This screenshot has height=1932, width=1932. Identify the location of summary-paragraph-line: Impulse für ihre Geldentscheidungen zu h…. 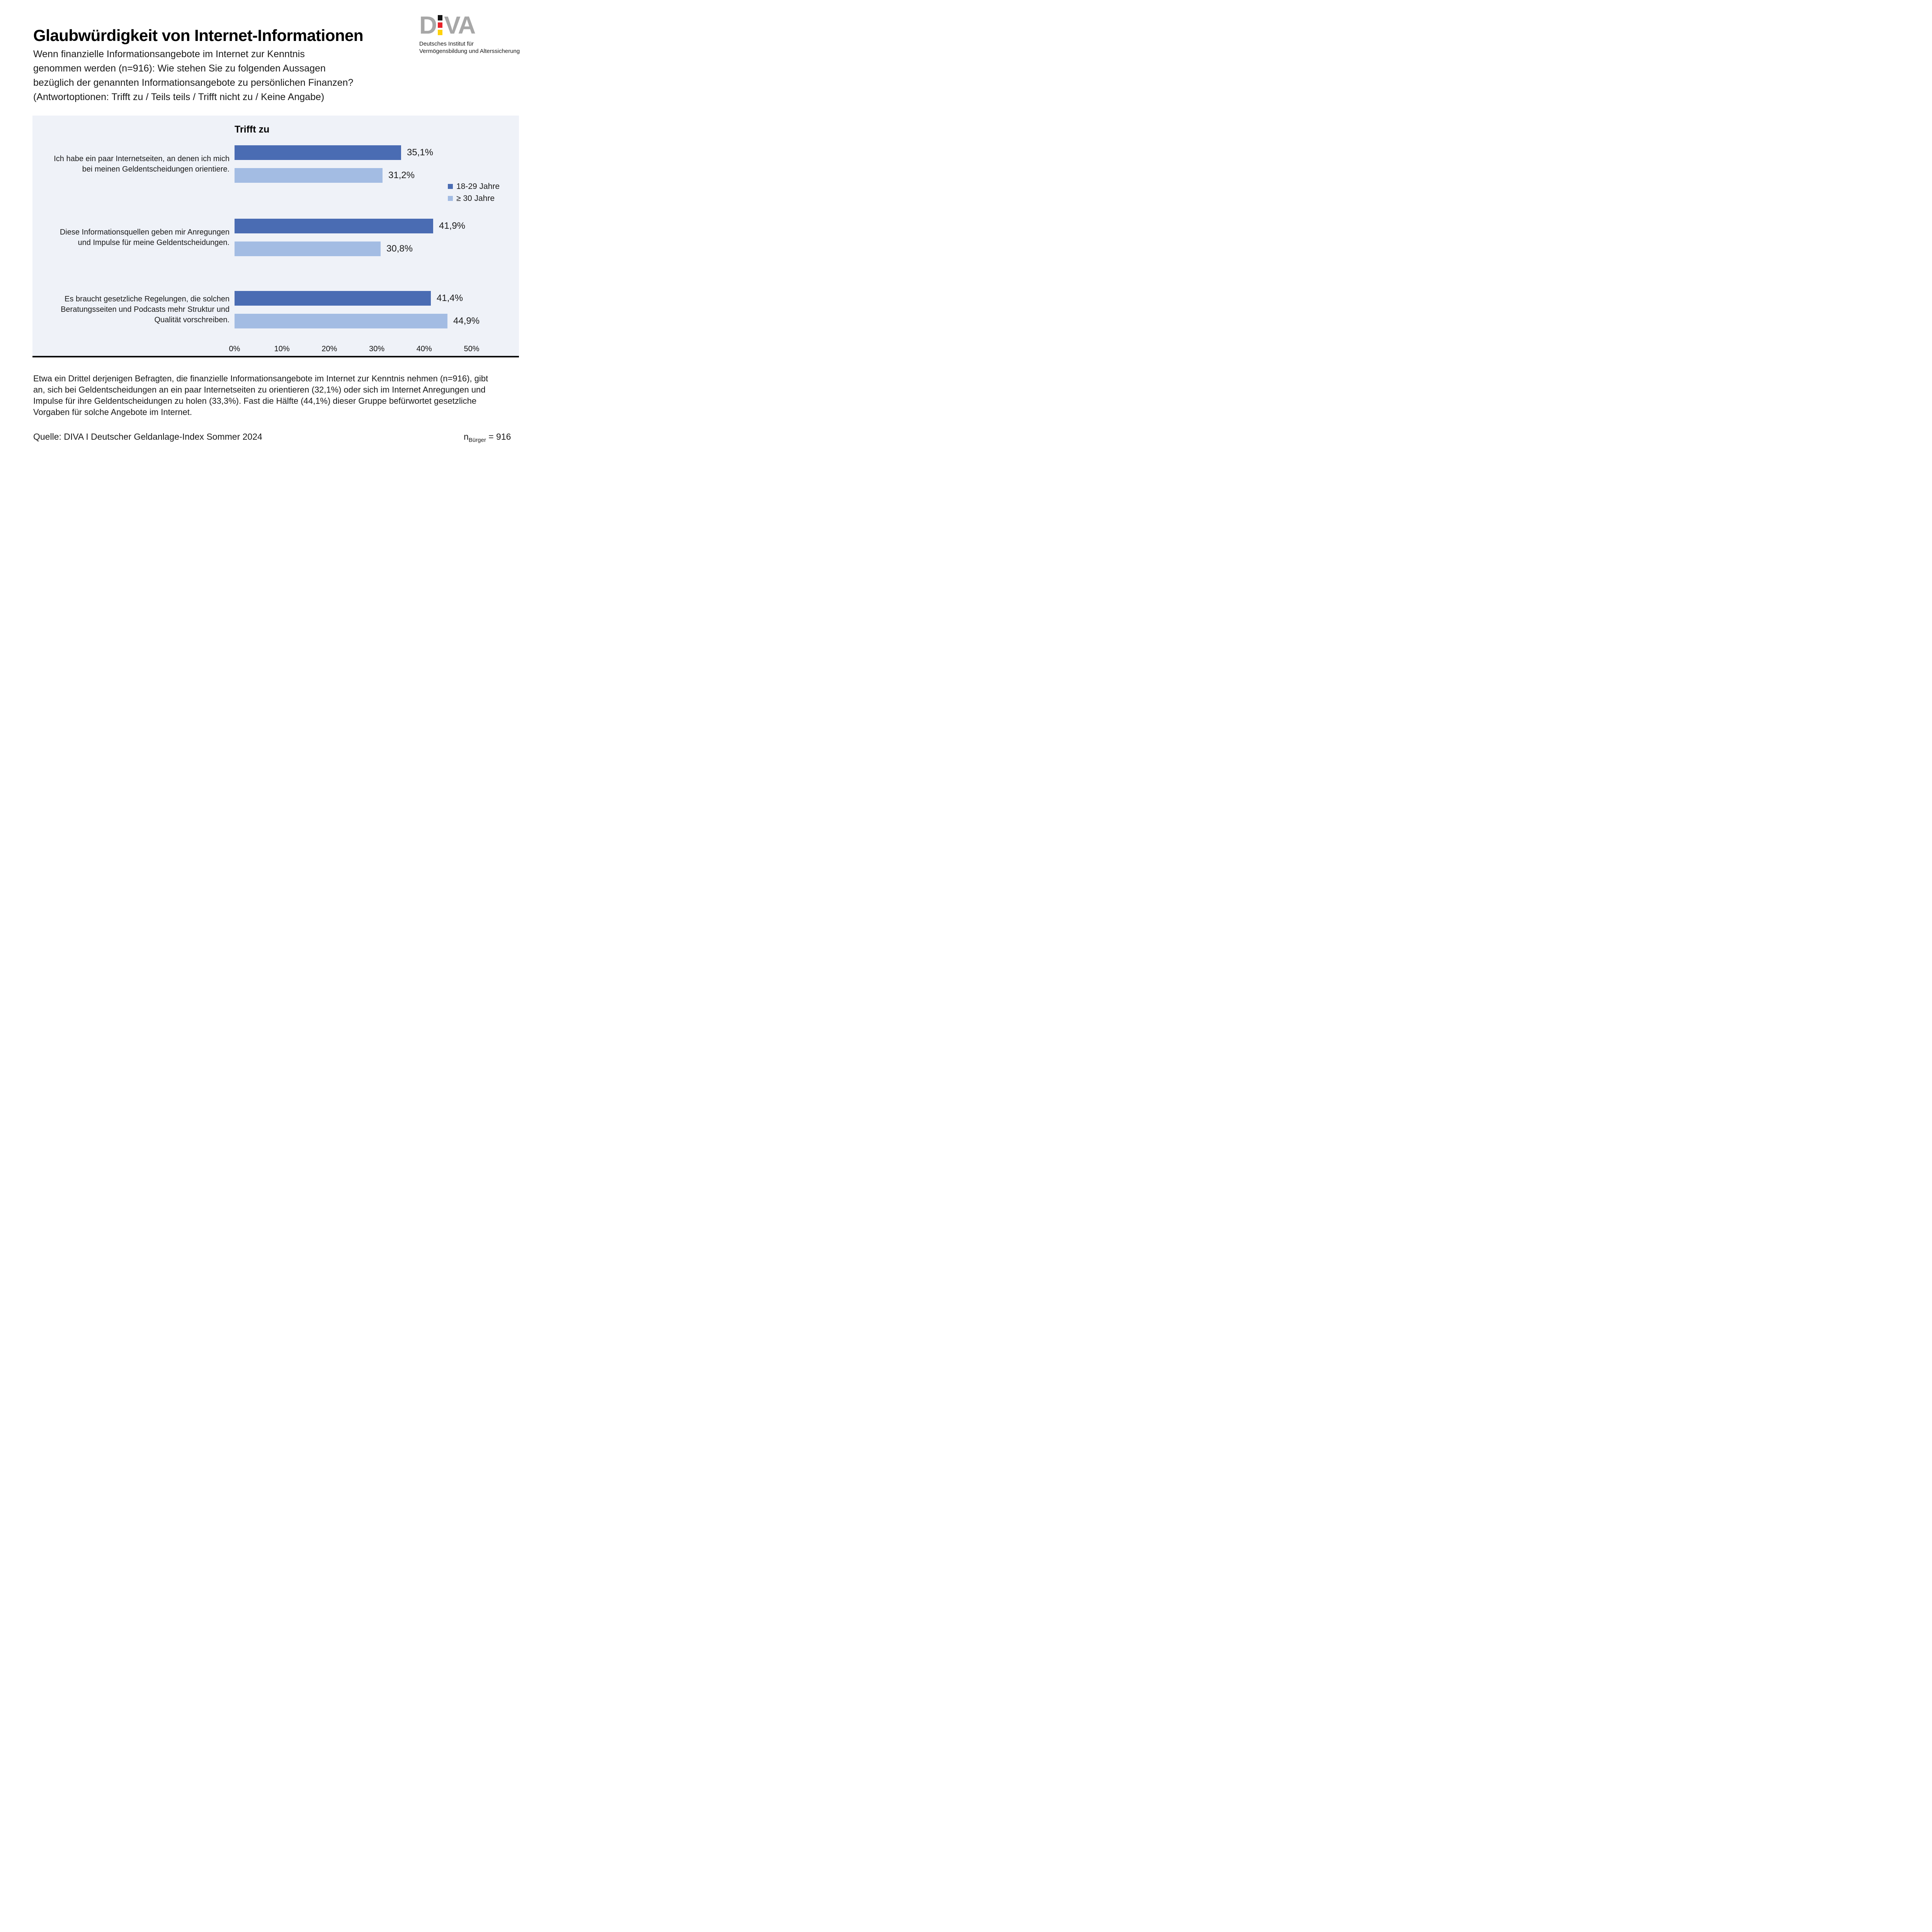
(255, 401).